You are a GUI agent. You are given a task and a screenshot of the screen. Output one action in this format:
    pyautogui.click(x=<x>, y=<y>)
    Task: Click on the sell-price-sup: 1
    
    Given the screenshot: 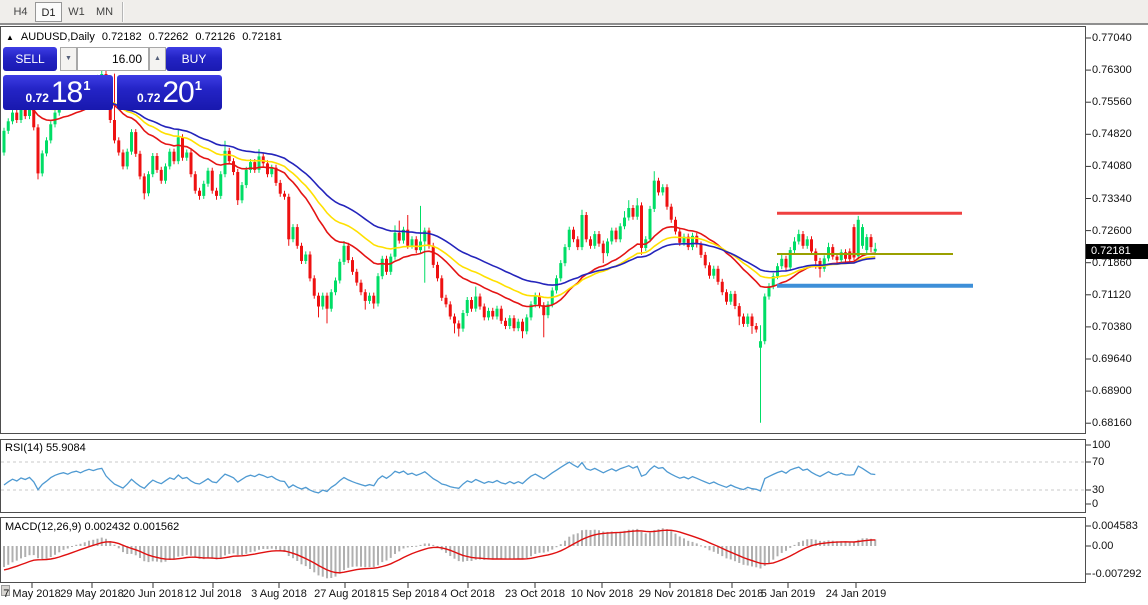 What is the action you would take?
    pyautogui.click(x=87, y=85)
    